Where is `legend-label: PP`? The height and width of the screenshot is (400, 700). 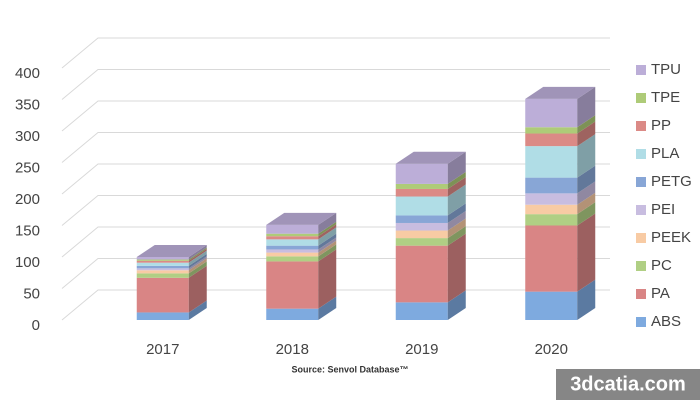
legend-label: PP is located at coordinates (661, 125).